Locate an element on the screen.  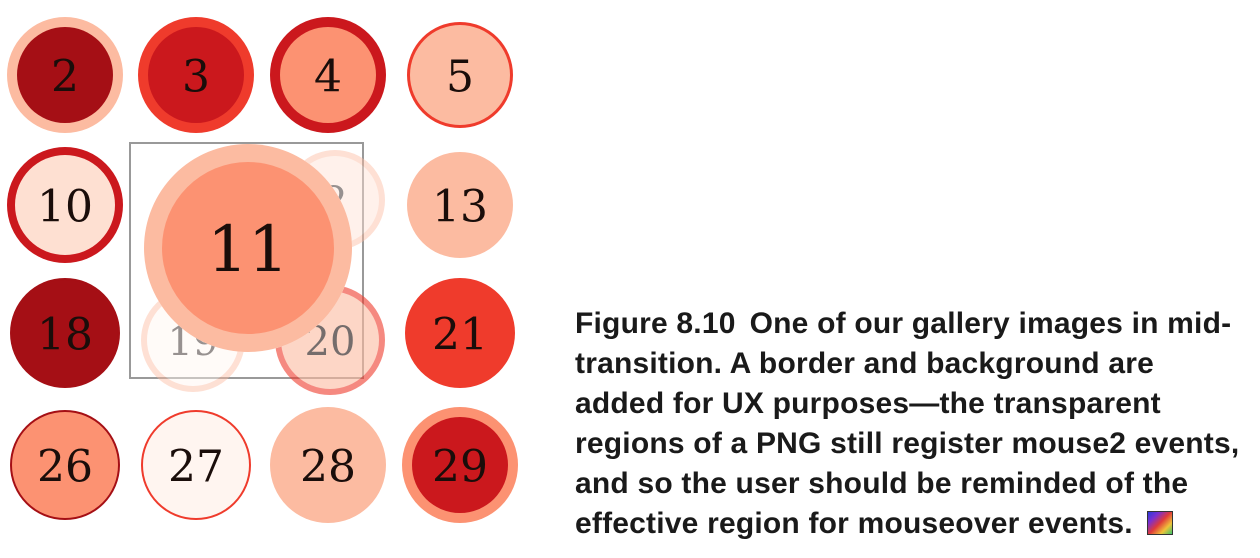
gallery-circle-21: 21 is located at coordinates (460, 333).